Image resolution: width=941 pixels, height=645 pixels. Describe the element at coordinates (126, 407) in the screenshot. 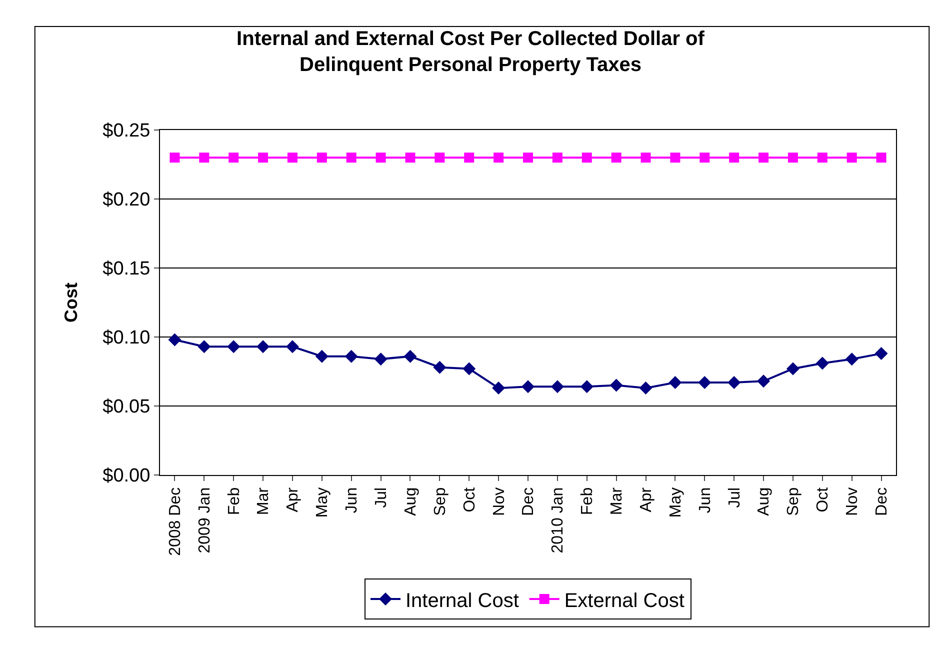

I see `y-tick-label: $0.05` at that location.